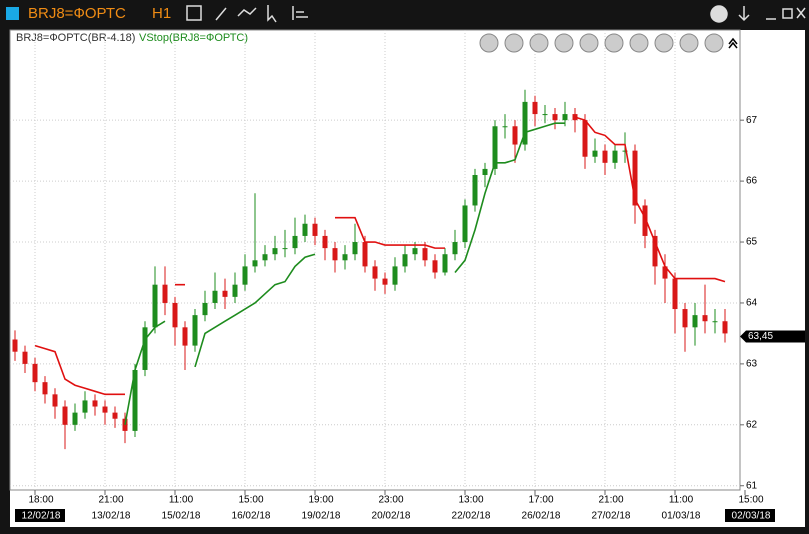  I want to click on x-date-label: 20/02/18, so click(391, 516).